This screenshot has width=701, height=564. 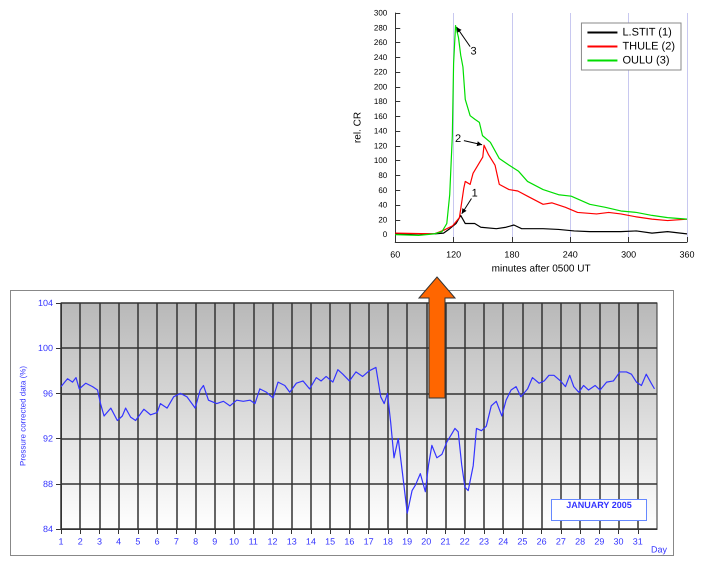 What do you see at coordinates (465, 541) in the screenshot?
I see `x-tick-label: 22` at bounding box center [465, 541].